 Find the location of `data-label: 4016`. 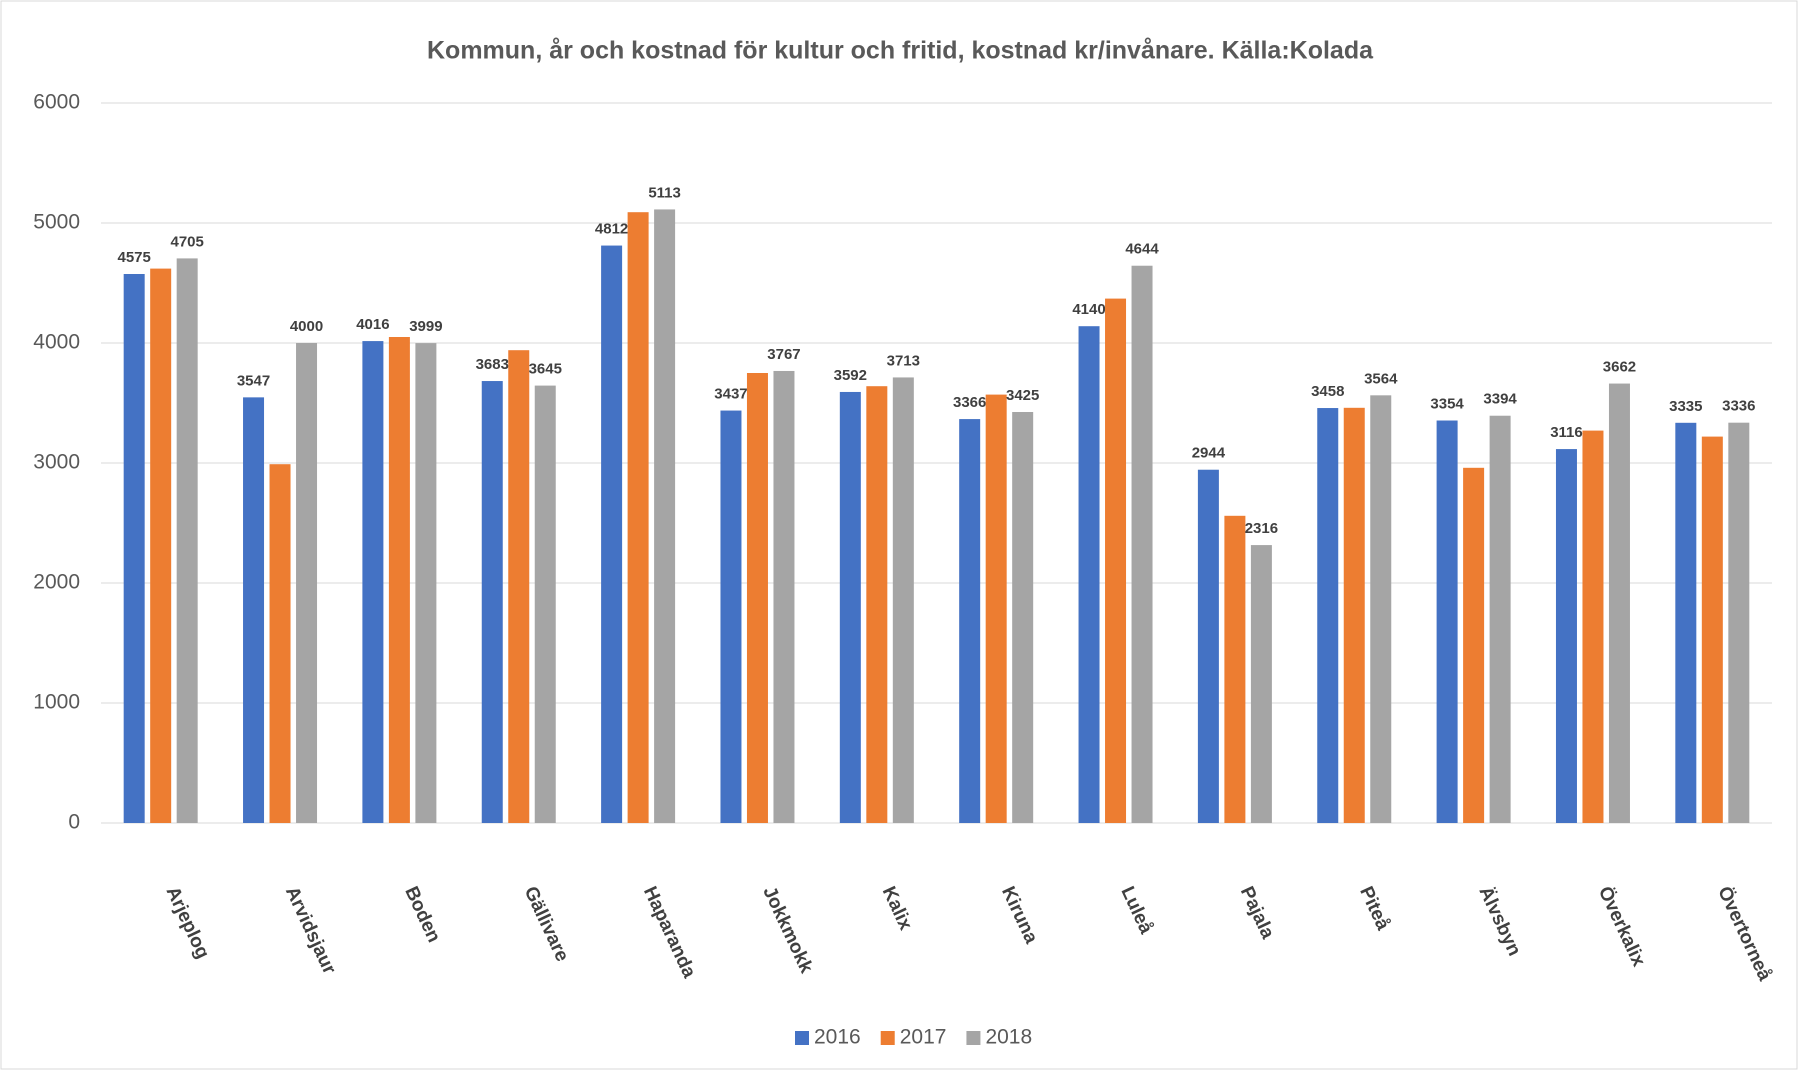

data-label: 4016 is located at coordinates (372, 324).